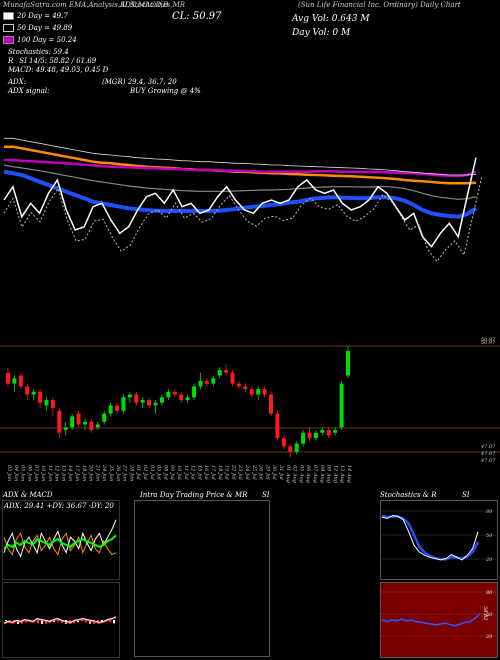 The width and height of the screenshot is (500, 660). I want to click on date-tick: 26 Jun, so click(118, 472).